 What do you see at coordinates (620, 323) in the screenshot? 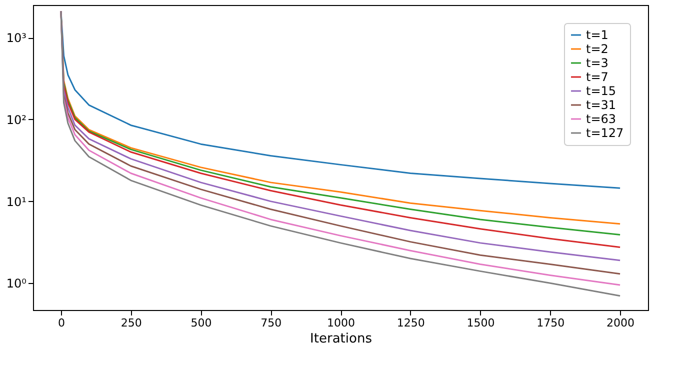
I see `x-tick-label: 2000` at bounding box center [620, 323].